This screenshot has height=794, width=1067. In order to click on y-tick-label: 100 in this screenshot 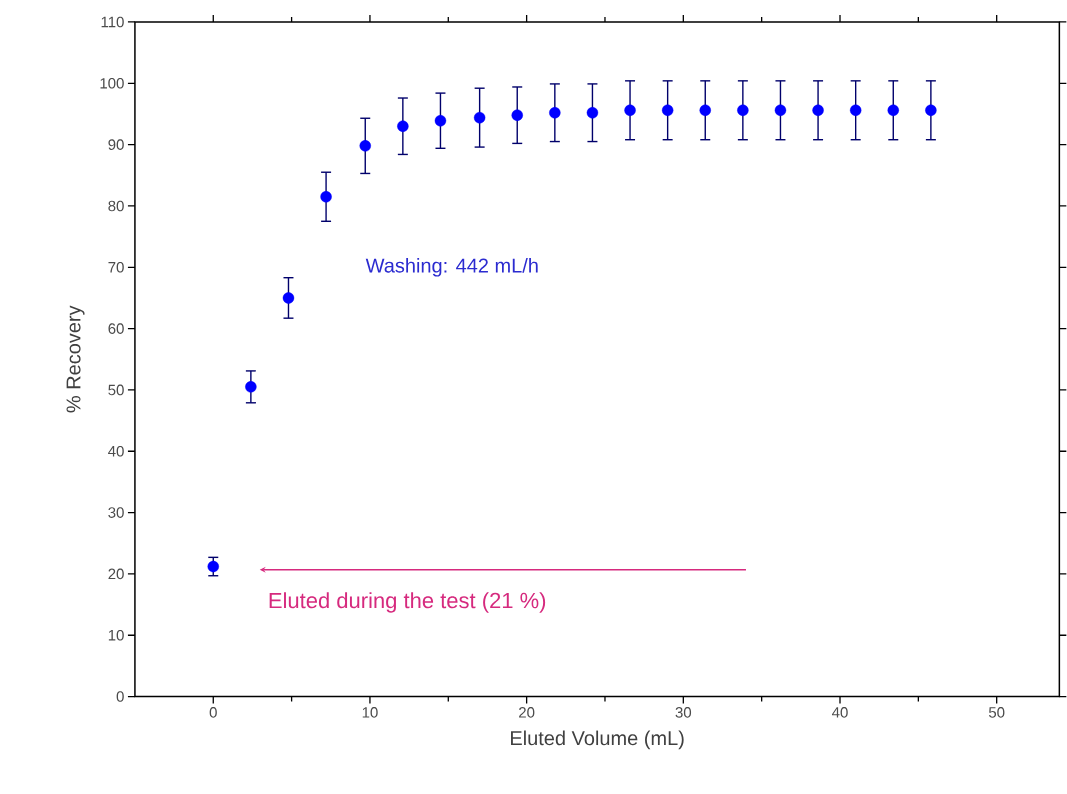, I will do `click(112, 83)`.